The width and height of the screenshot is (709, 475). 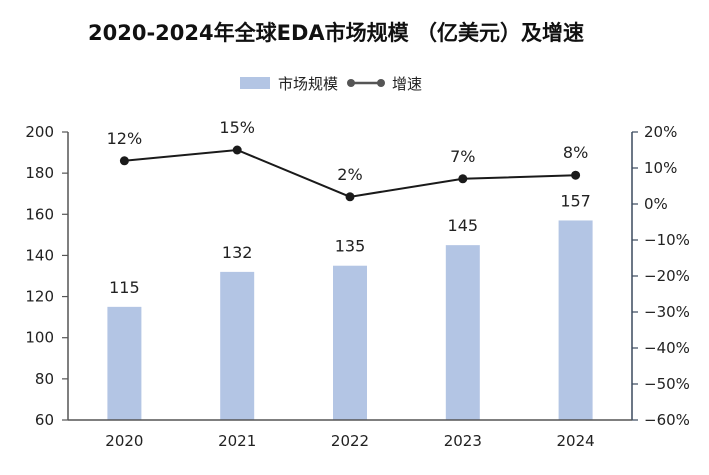 What do you see at coordinates (407, 84) in the screenshot?
I see `legend-line-label: 增速` at bounding box center [407, 84].